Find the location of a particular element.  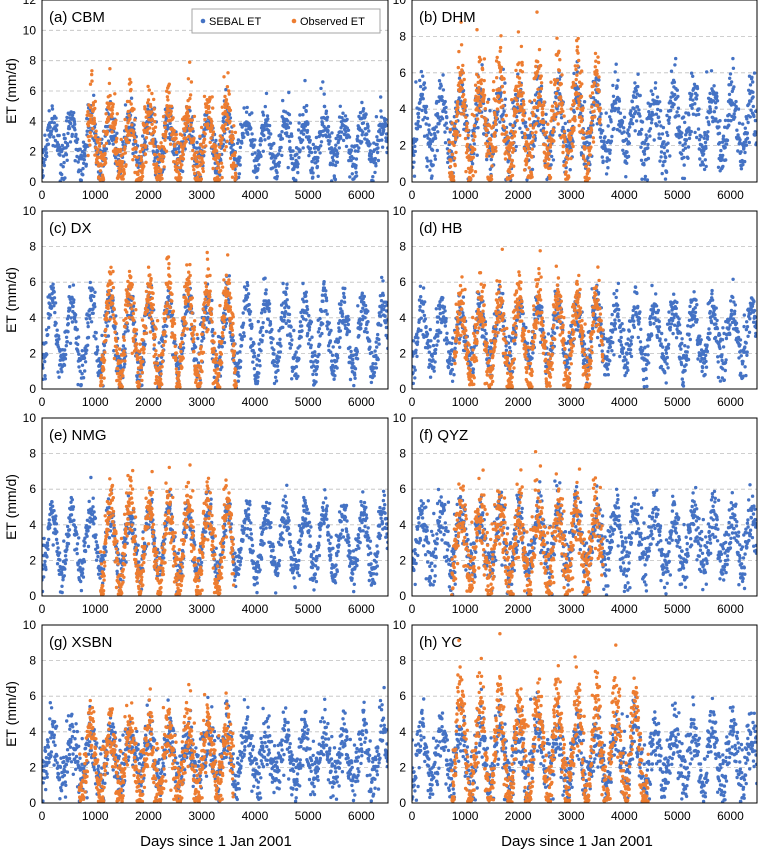

panel-title: (a) CBM is located at coordinates (77, 17).